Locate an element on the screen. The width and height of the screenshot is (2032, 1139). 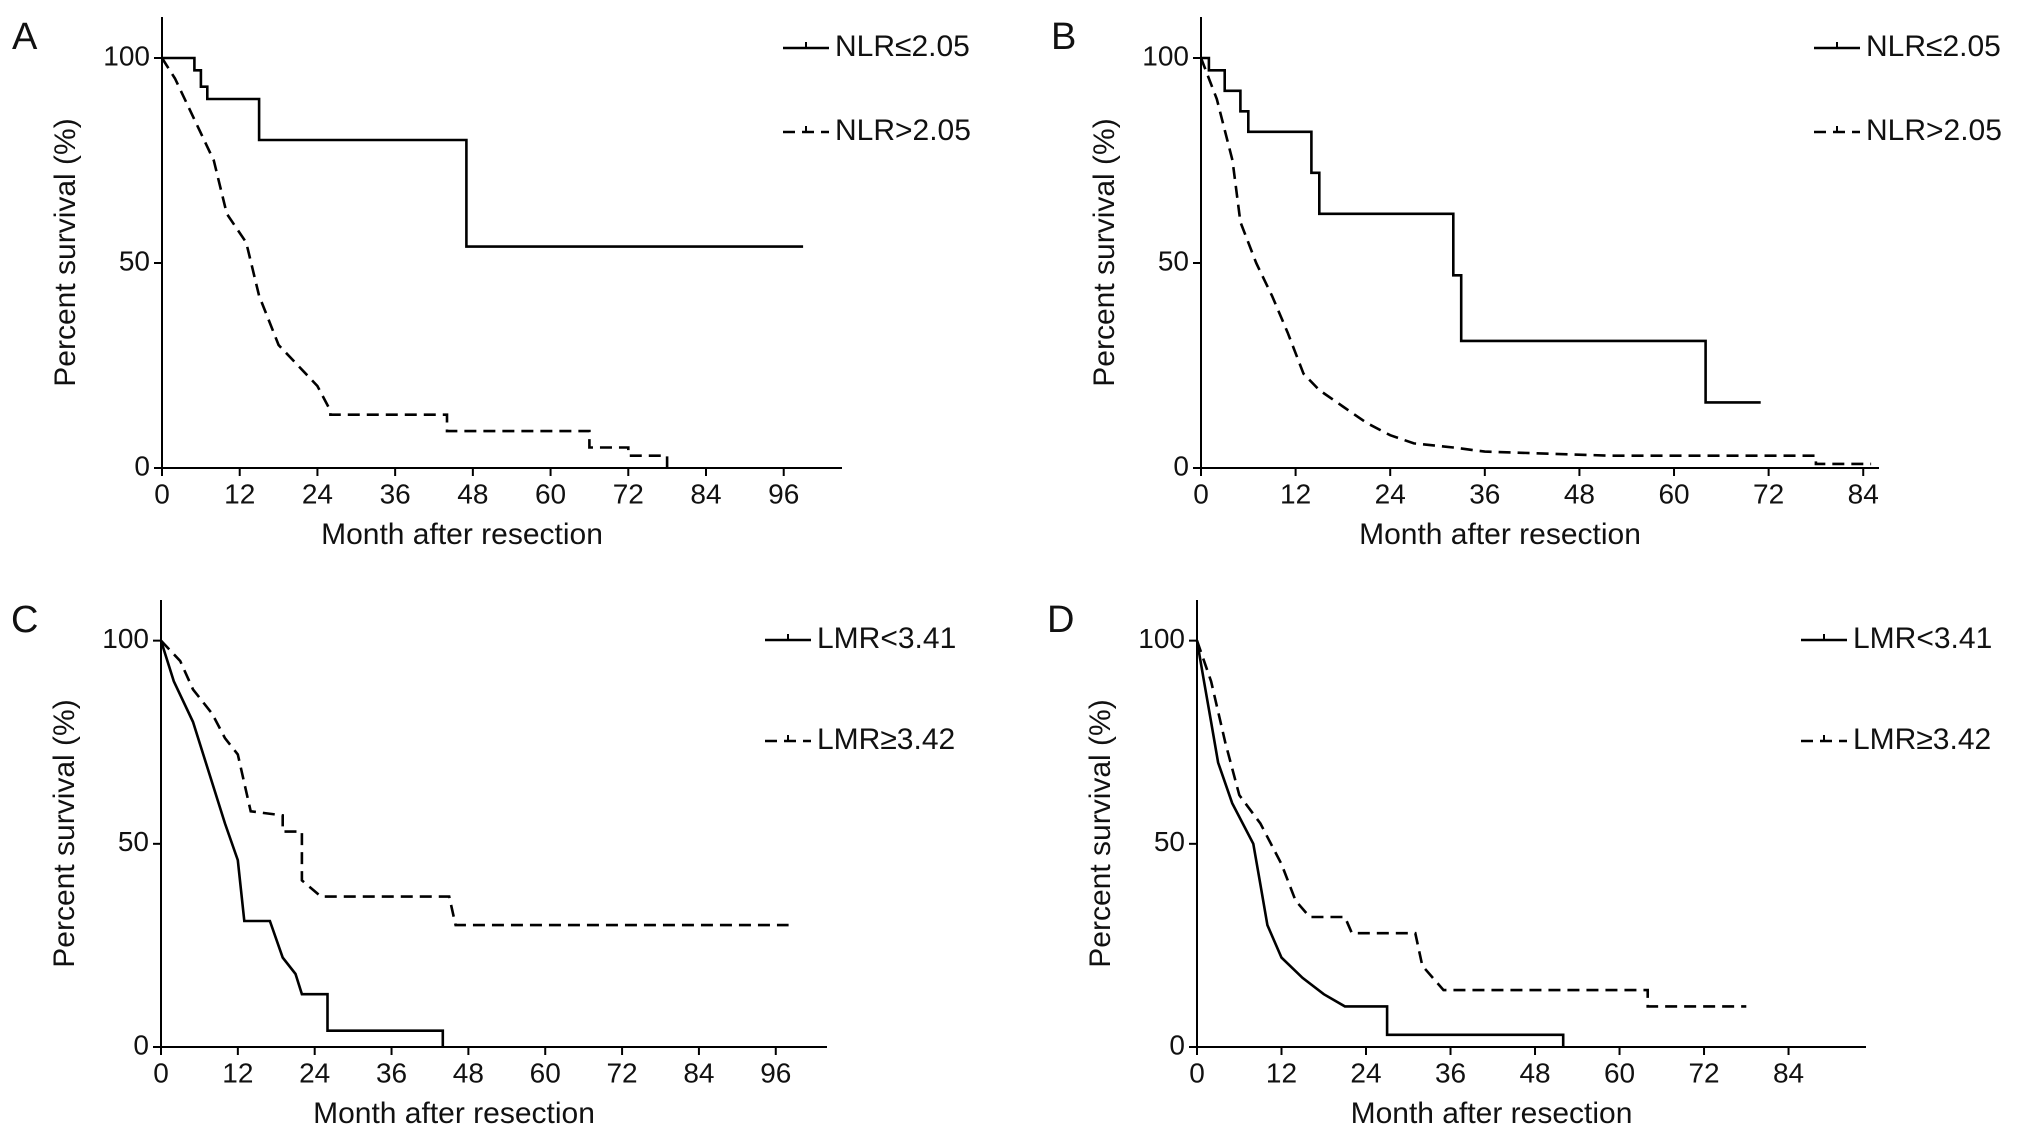
panel-label: B is located at coordinates (1063, 37).